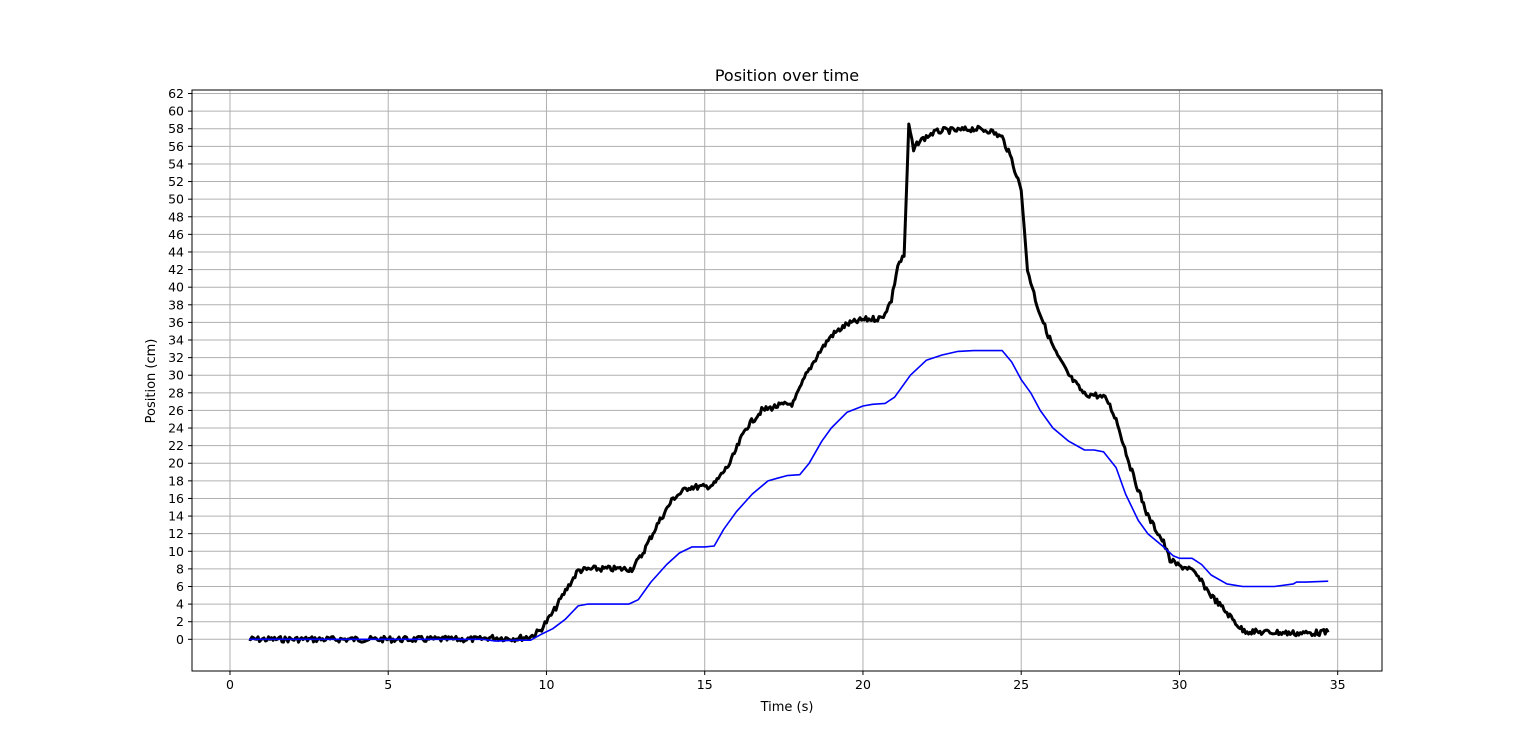 Image resolution: width=1536 pixels, height=754 pixels. What do you see at coordinates (176, 181) in the screenshot?
I see `y-tick-label: 52` at bounding box center [176, 181].